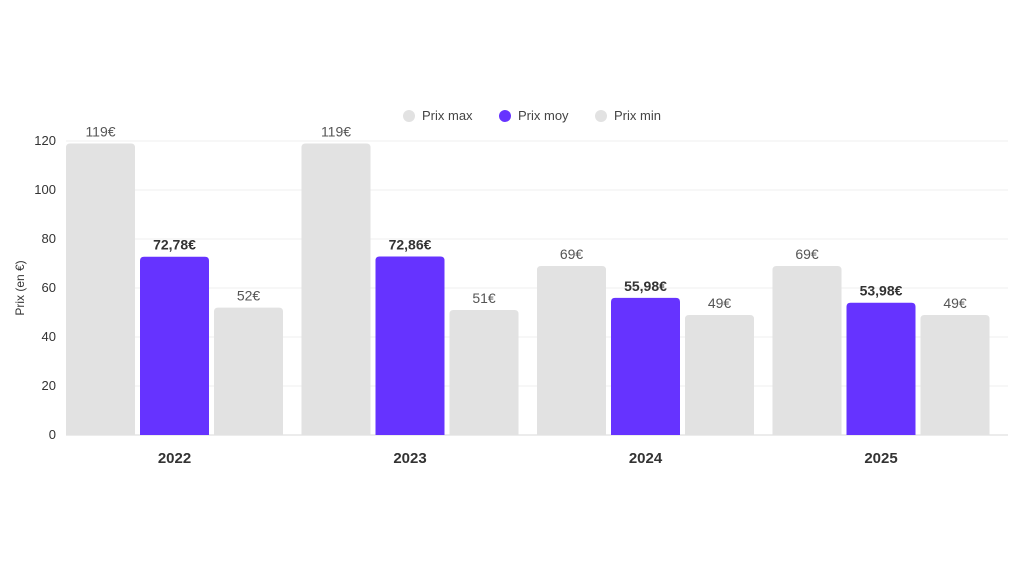 This screenshot has width=1024, height=576. Describe the element at coordinates (248, 371) in the screenshot. I see `bar-prix-min-2022` at that location.